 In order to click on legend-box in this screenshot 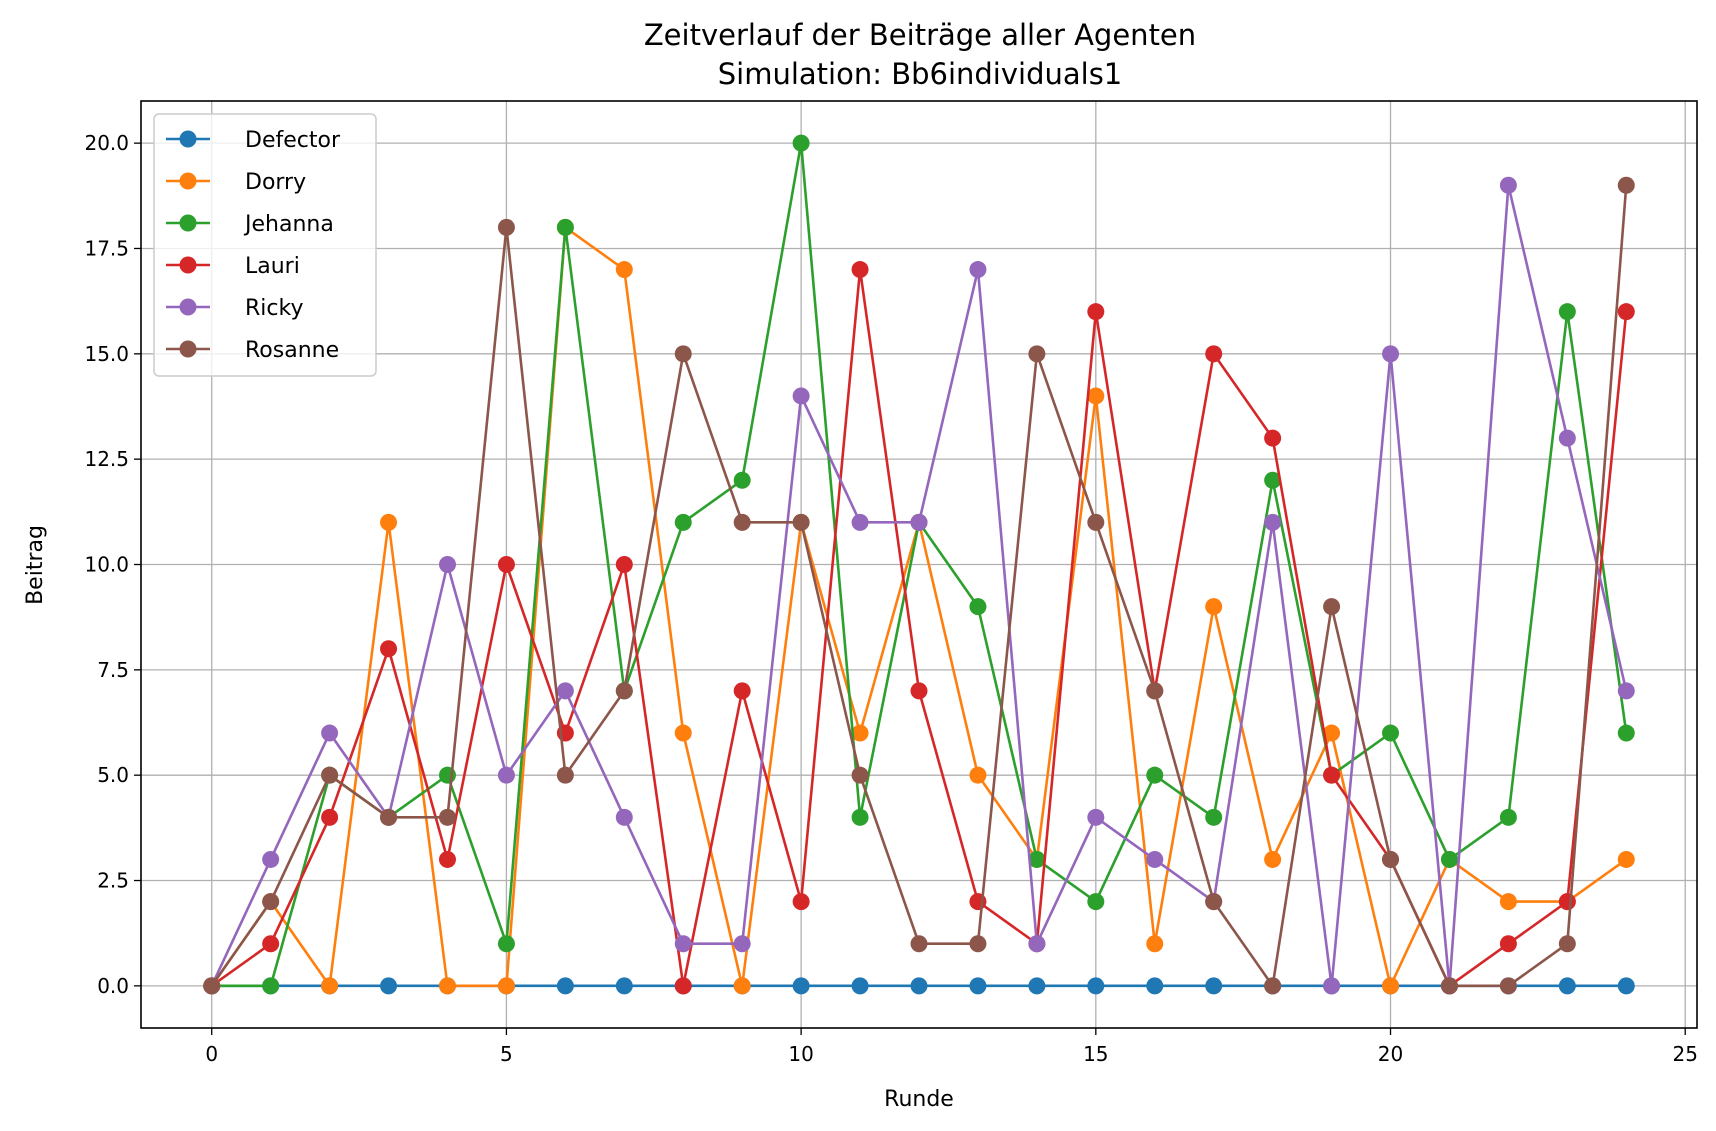, I will do `click(265, 245)`.